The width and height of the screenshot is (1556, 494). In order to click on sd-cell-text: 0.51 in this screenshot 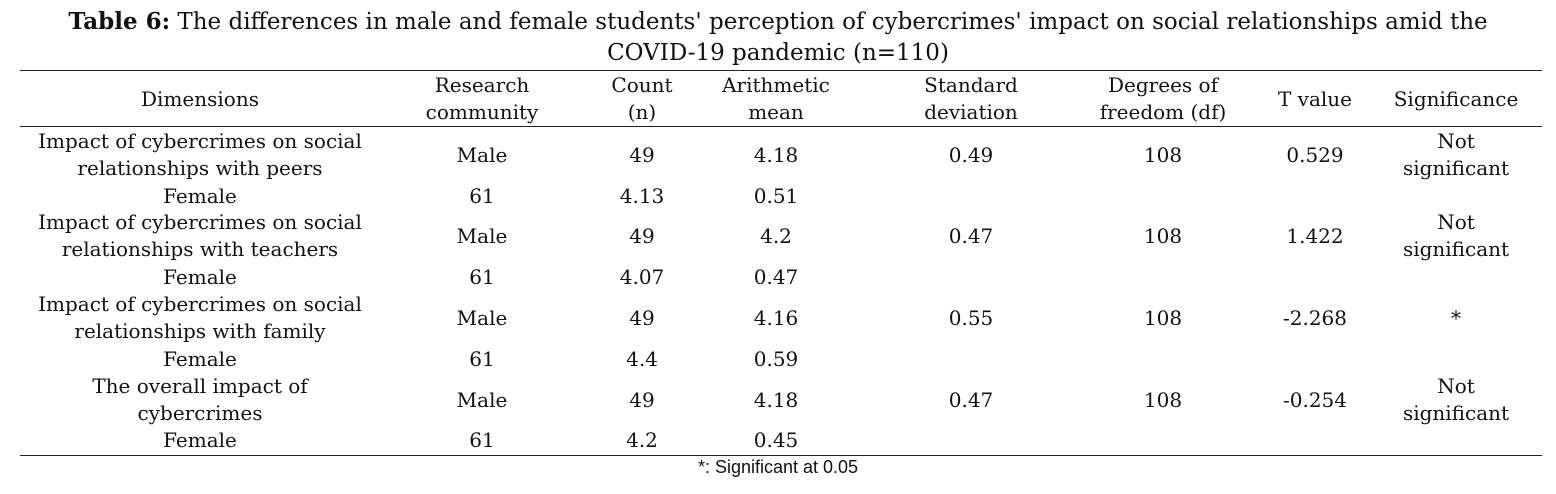, I will do `click(776, 195)`.